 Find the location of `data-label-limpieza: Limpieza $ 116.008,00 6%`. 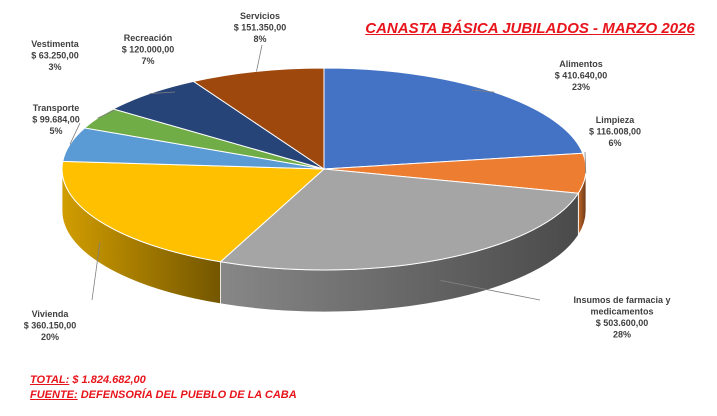

data-label-limpieza: Limpieza $ 116.008,00 6% is located at coordinates (615, 131).